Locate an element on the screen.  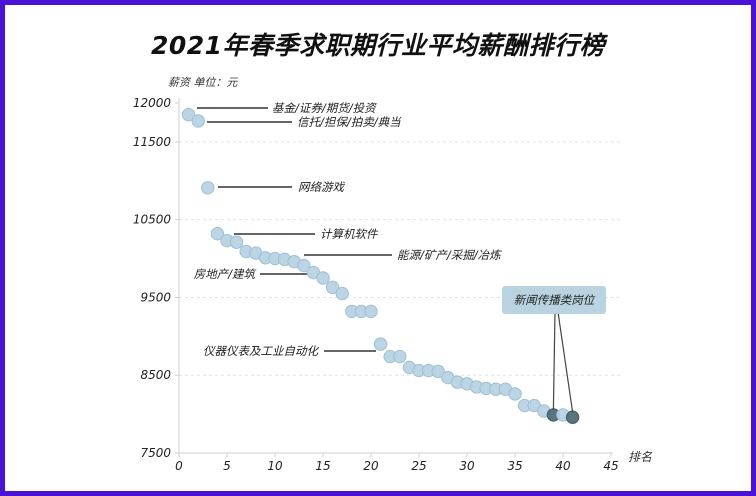
highlight-point is located at coordinates (572, 417).